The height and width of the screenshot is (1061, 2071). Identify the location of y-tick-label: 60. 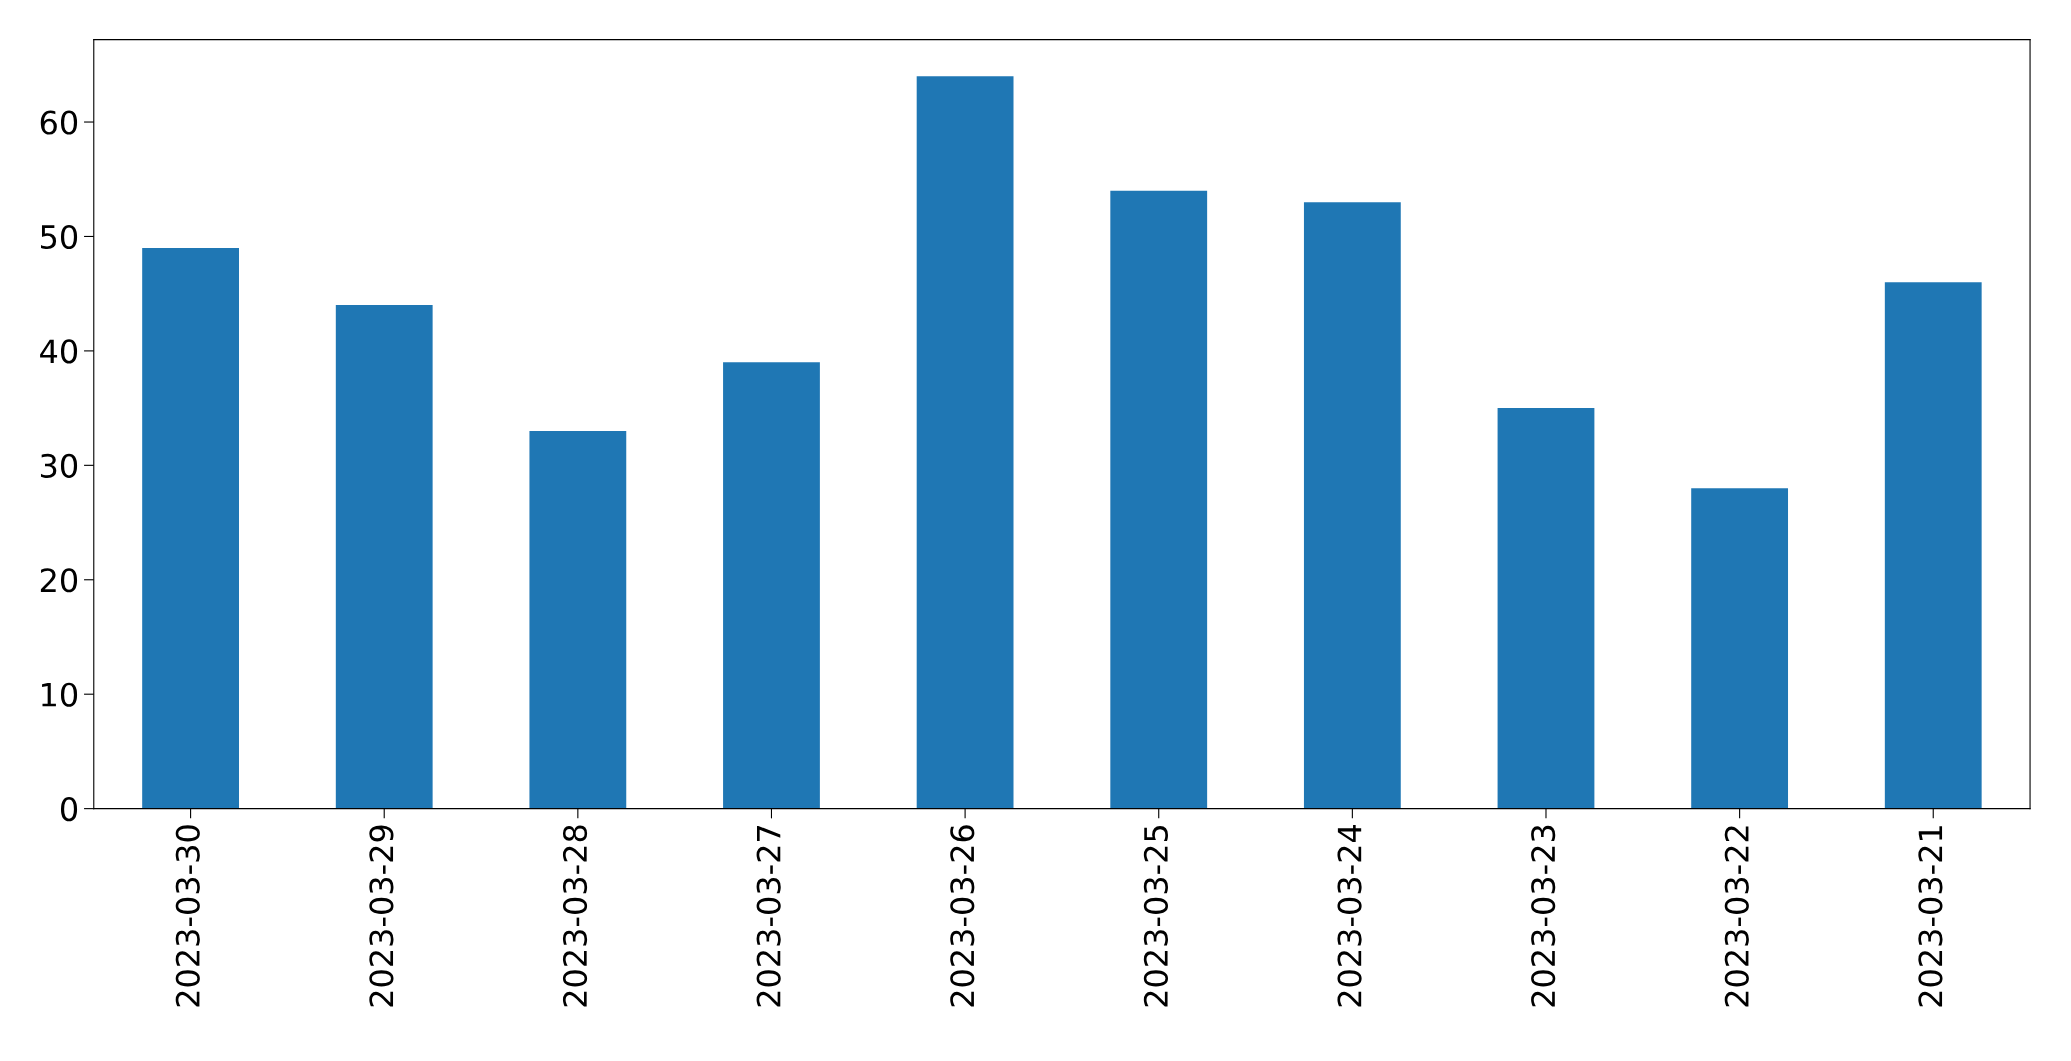
(59, 122).